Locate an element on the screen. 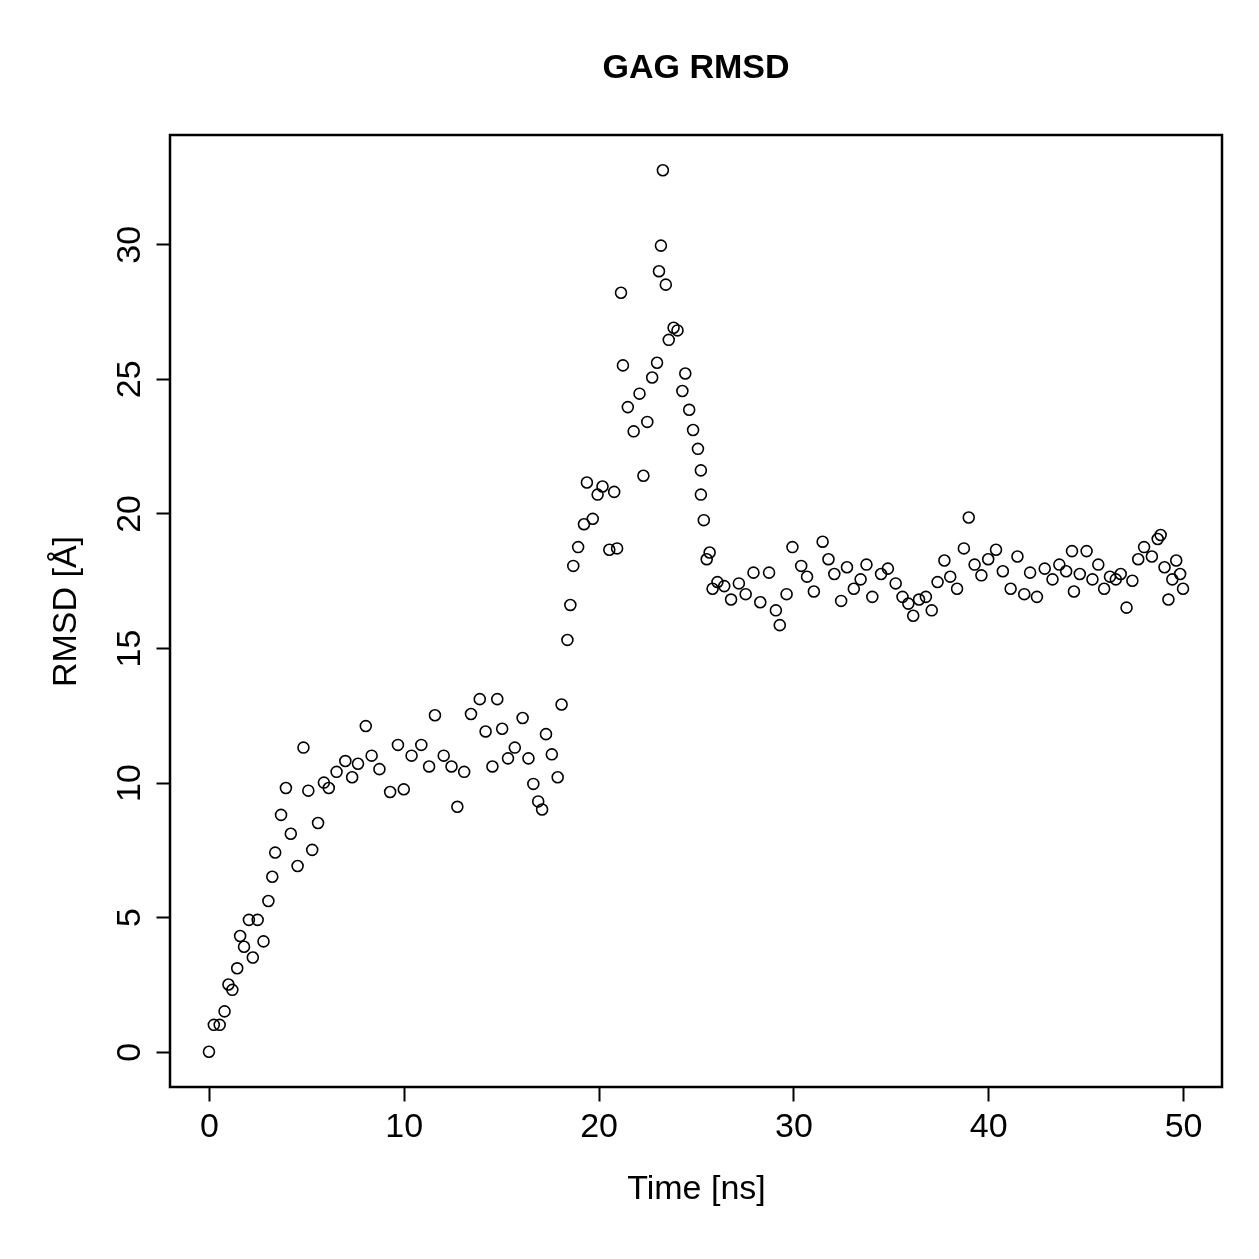 This screenshot has width=1259, height=1259. x-tick-label: 30 is located at coordinates (793, 1124).